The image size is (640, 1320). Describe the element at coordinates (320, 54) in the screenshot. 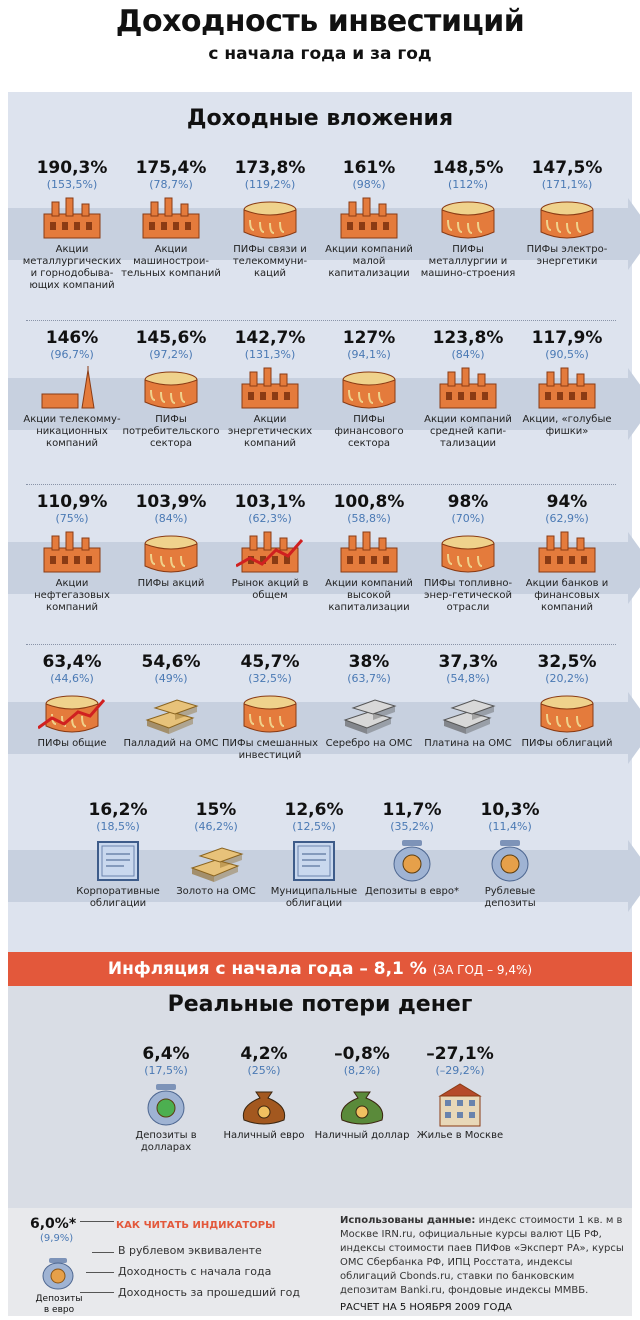

I see `page-subtitle: с начала года и за год` at that location.